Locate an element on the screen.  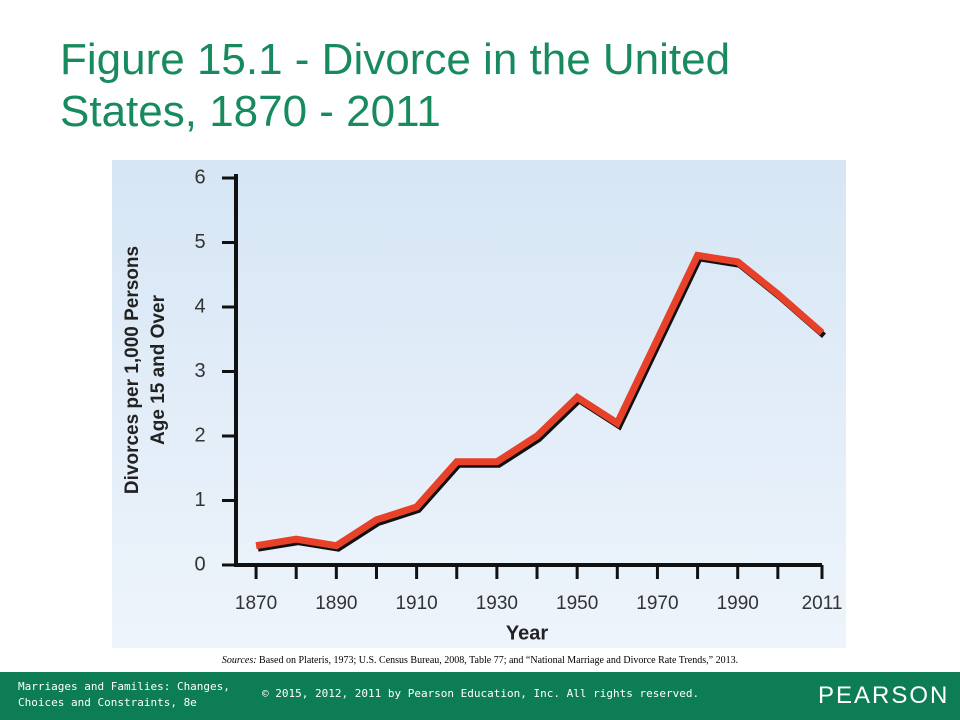
y-tick-label: 5 is located at coordinates (199, 242).